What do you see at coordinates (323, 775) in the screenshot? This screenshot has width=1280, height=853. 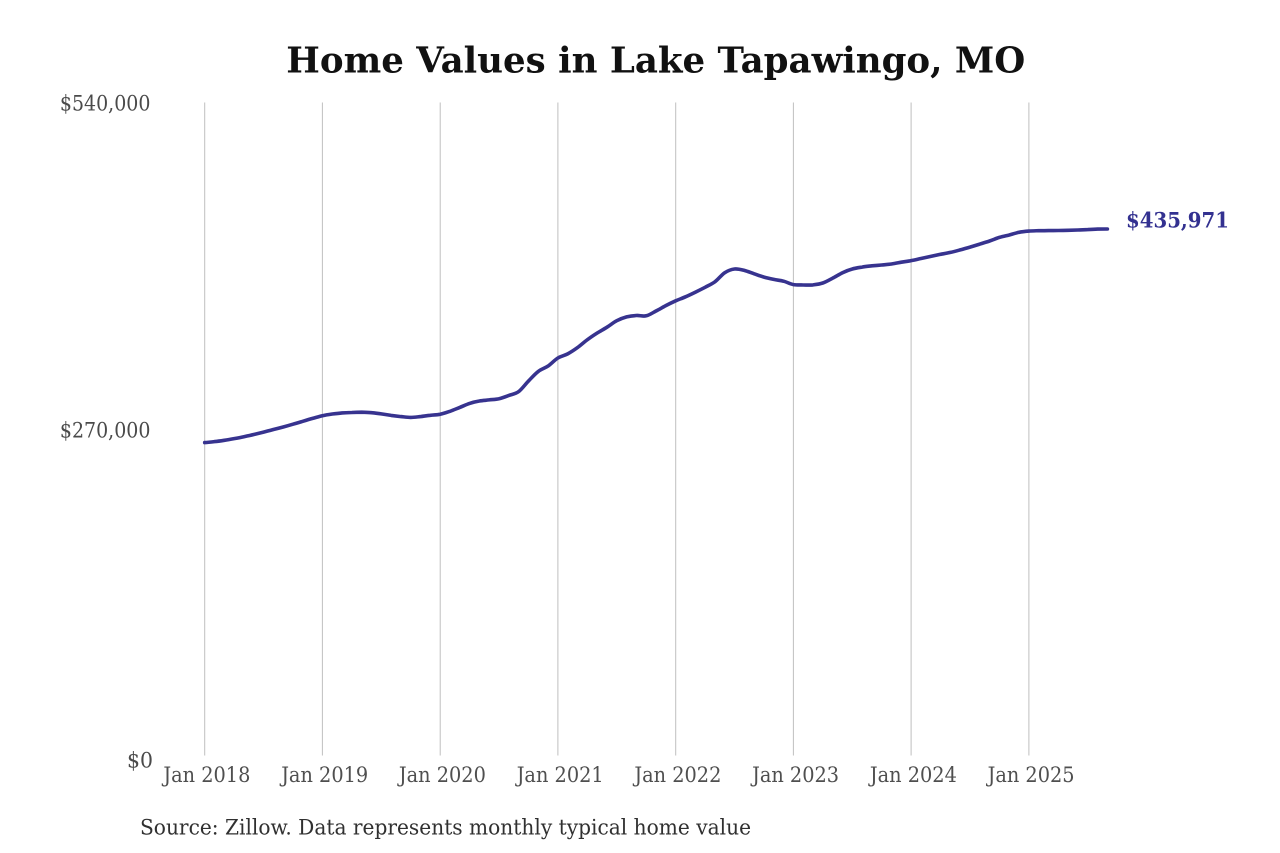 I see `svg-text: Jan 2019` at bounding box center [323, 775].